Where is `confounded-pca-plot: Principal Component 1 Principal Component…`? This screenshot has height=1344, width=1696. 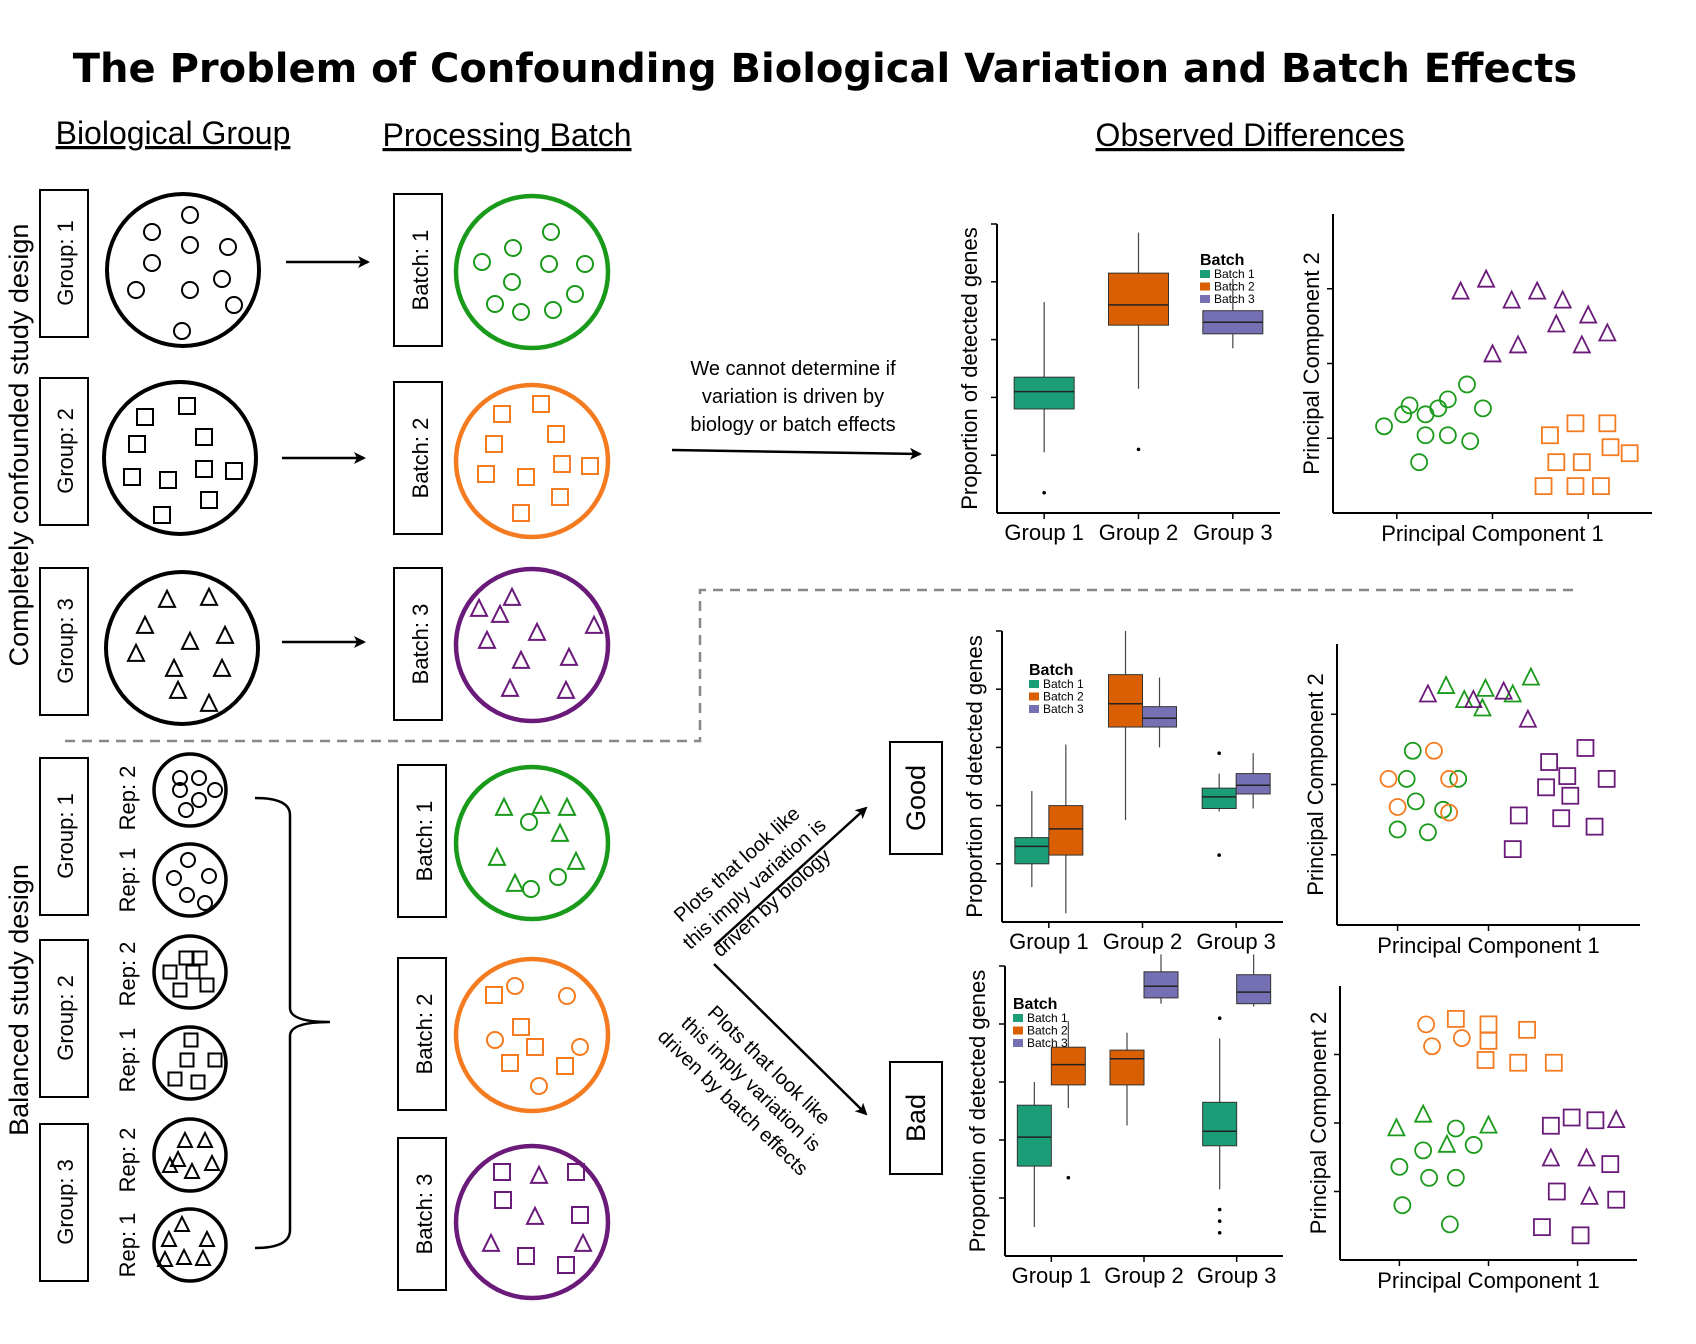
confounded-pca-plot: Principal Component 1 Principal Component… is located at coordinates (1475, 380).